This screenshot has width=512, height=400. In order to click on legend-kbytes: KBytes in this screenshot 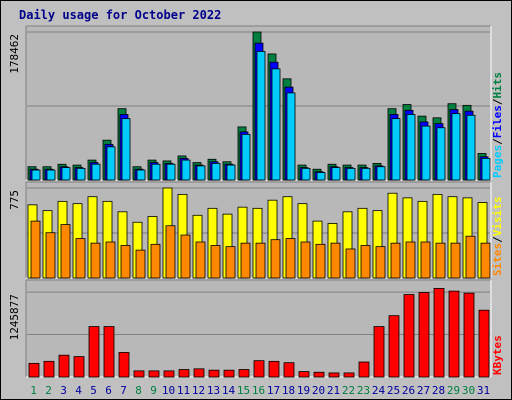, I will do `click(497, 355)`.